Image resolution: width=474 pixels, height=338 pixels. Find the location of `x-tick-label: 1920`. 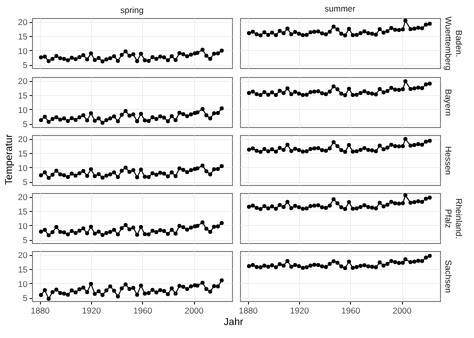

x-tick-label: 1920 is located at coordinates (300, 311).